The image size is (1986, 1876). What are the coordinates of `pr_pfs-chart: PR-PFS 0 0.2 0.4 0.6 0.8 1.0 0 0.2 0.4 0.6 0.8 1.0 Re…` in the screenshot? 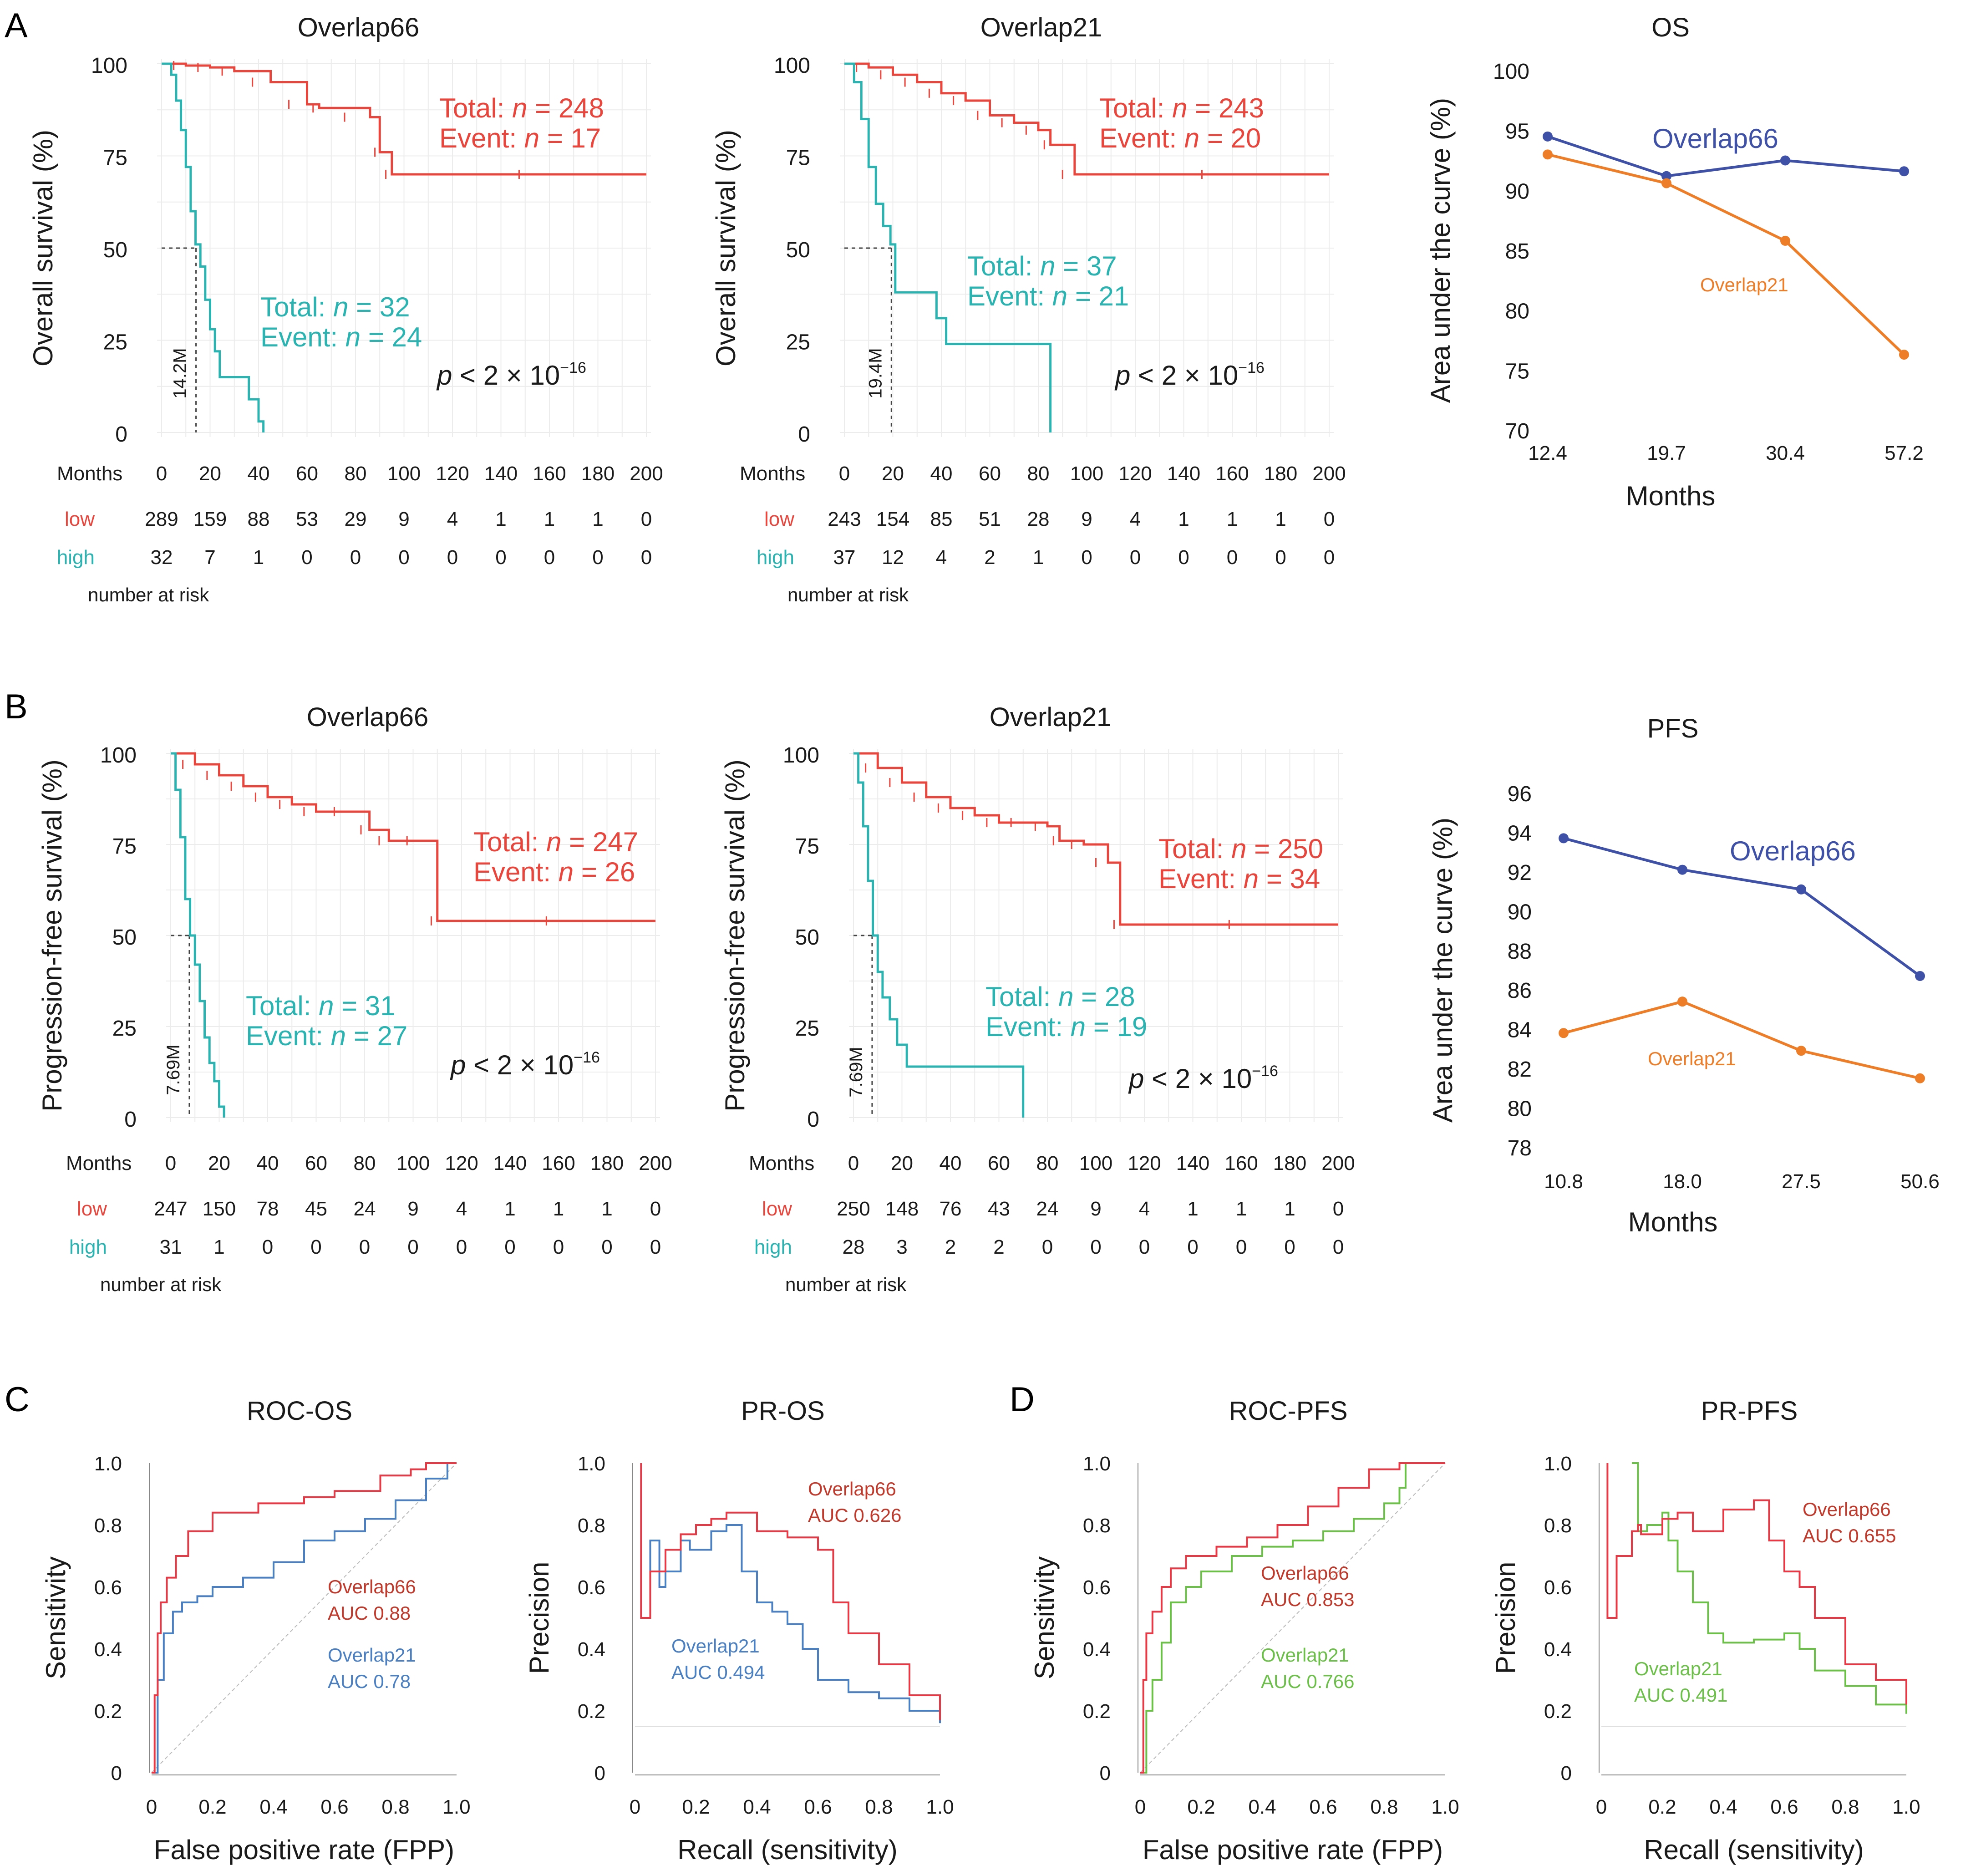 It's located at (1705, 1630).